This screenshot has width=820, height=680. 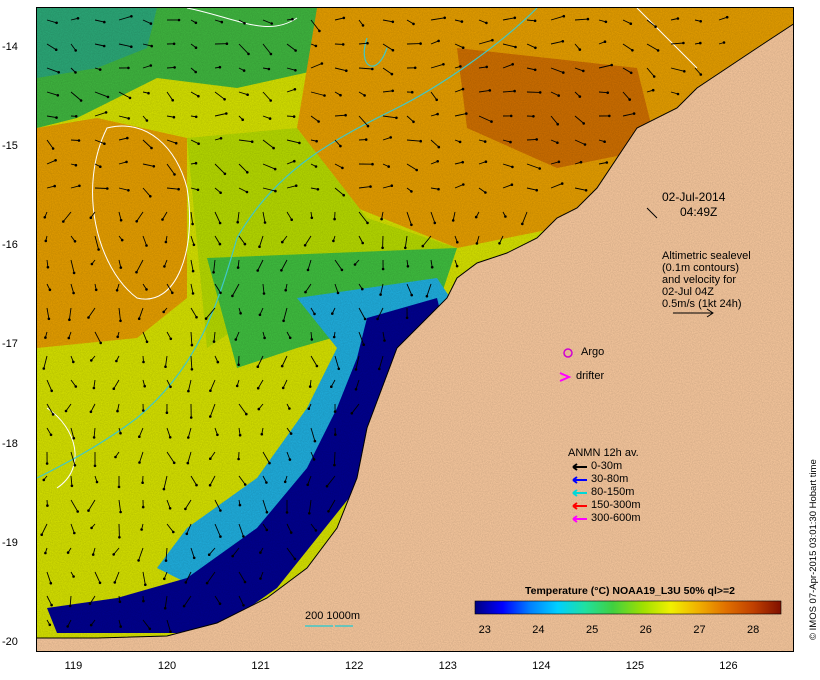 What do you see at coordinates (167, 666) in the screenshot?
I see `x-tick-label: 120` at bounding box center [167, 666].